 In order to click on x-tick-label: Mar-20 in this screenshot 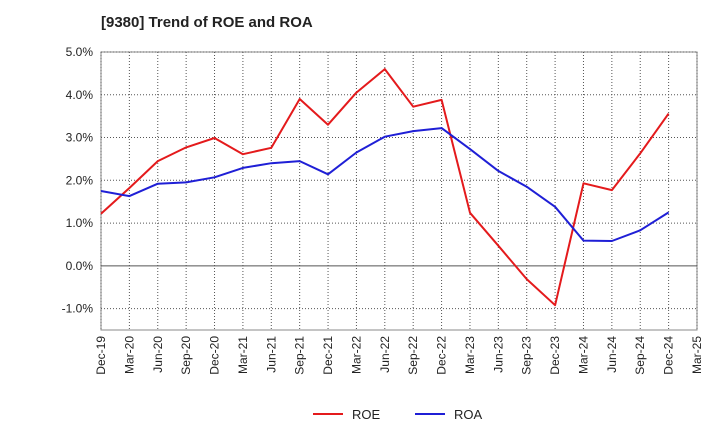, I will do `click(129, 355)`.